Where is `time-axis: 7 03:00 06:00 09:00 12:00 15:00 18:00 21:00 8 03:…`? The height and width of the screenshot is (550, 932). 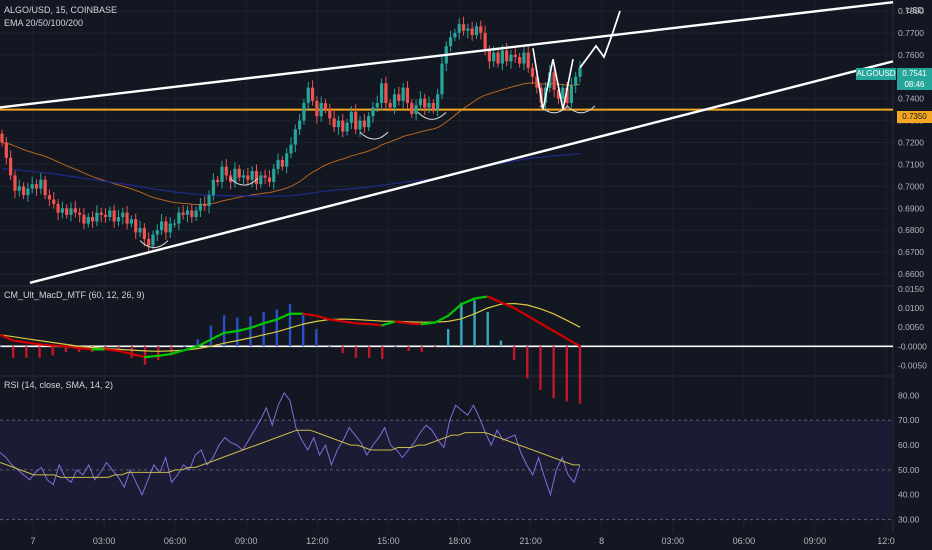 time-axis: 7 03:00 06:00 09:00 12:00 15:00 18:00 21:00 8 03:… is located at coordinates (462, 541).